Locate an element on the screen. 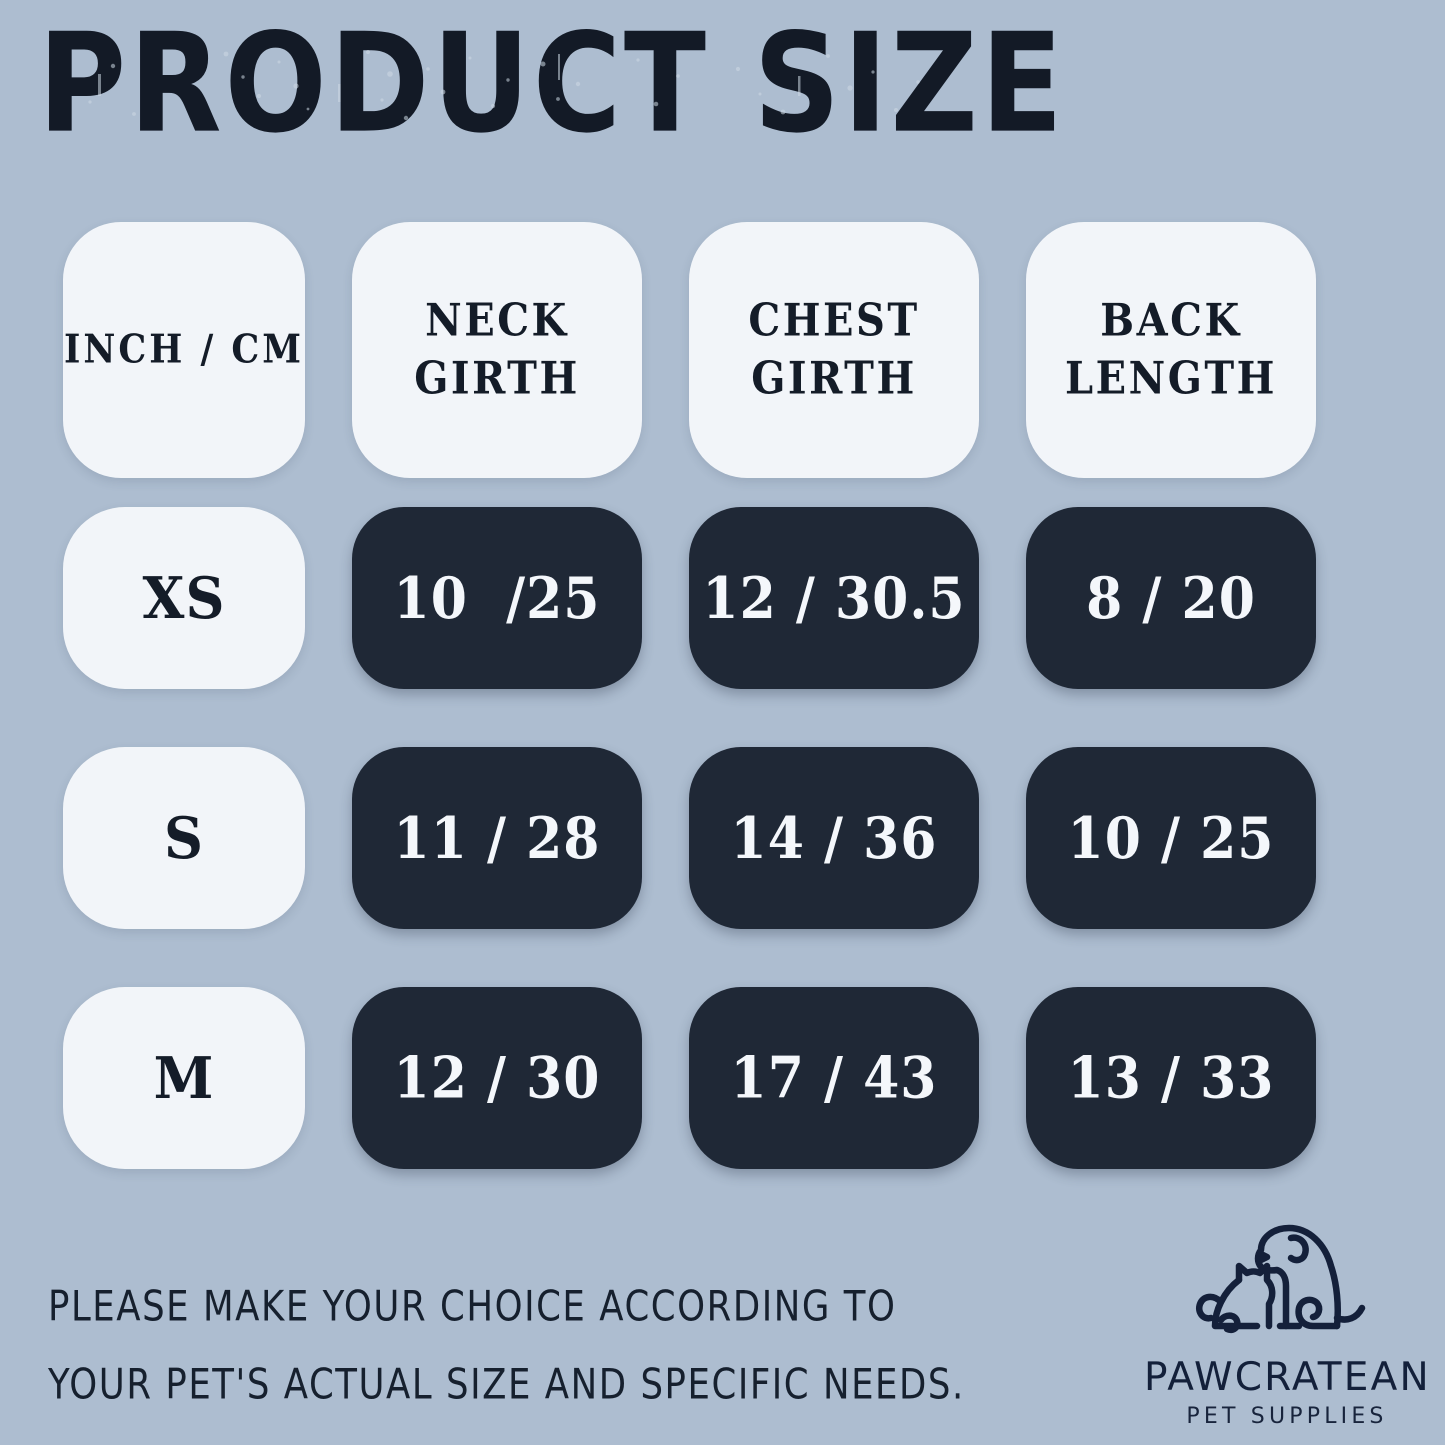 This screenshot has height=1445, width=1445. header-label-neck-girth-line1: NECK is located at coordinates (497, 320).